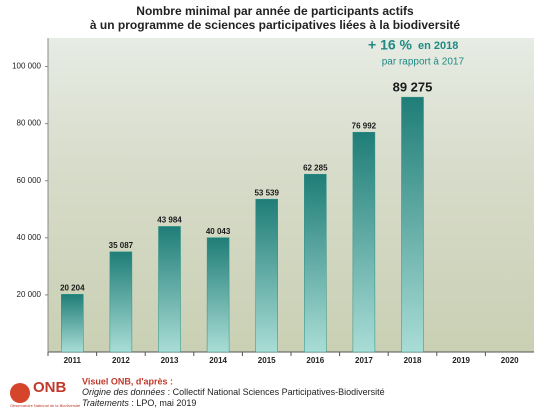 The height and width of the screenshot is (419, 550). What do you see at coordinates (105, 403) in the screenshot?
I see `footer-label: Traitements` at bounding box center [105, 403].